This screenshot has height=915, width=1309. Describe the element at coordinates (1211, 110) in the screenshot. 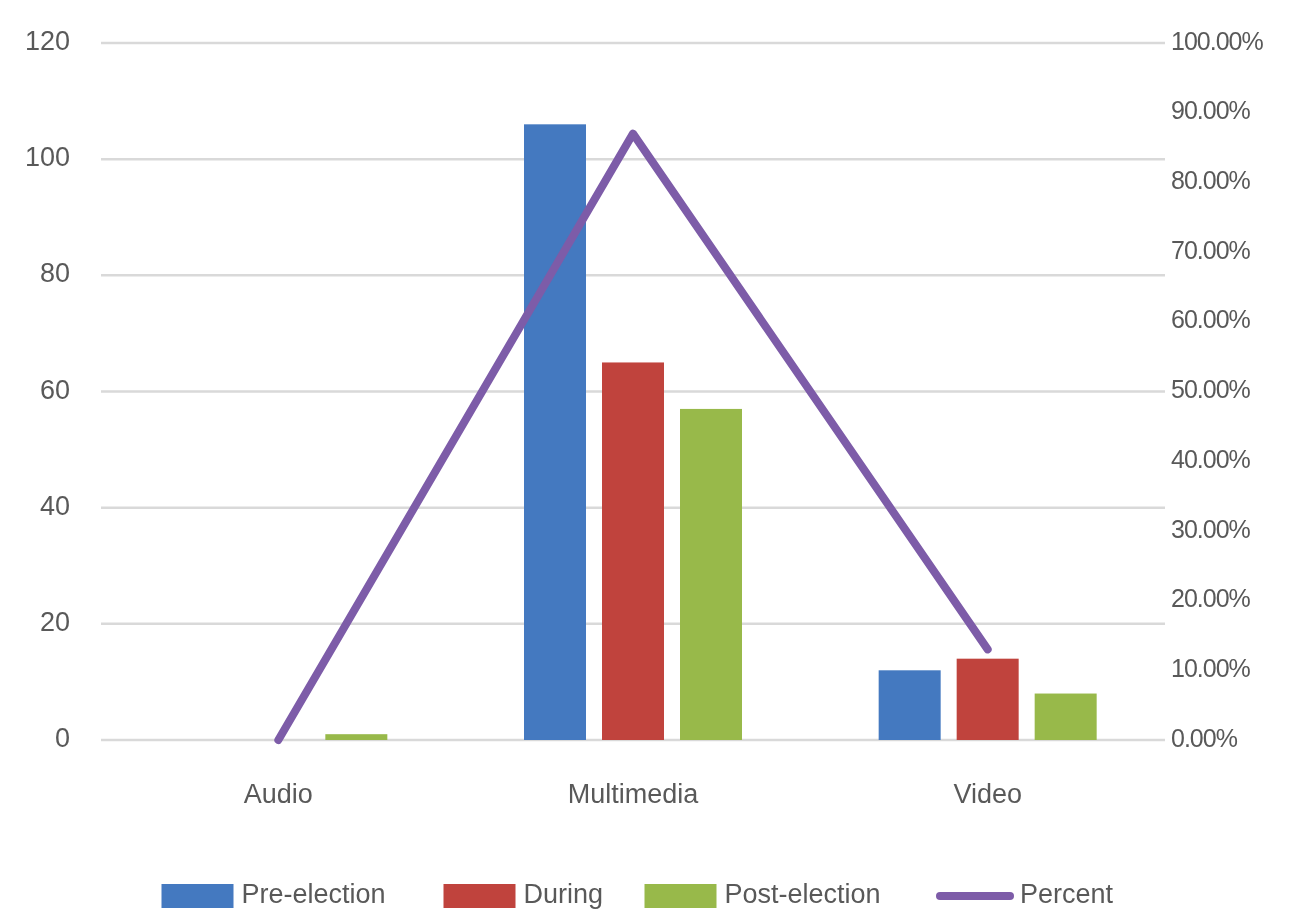

I see `y2-tick-label: 90.00%` at that location.